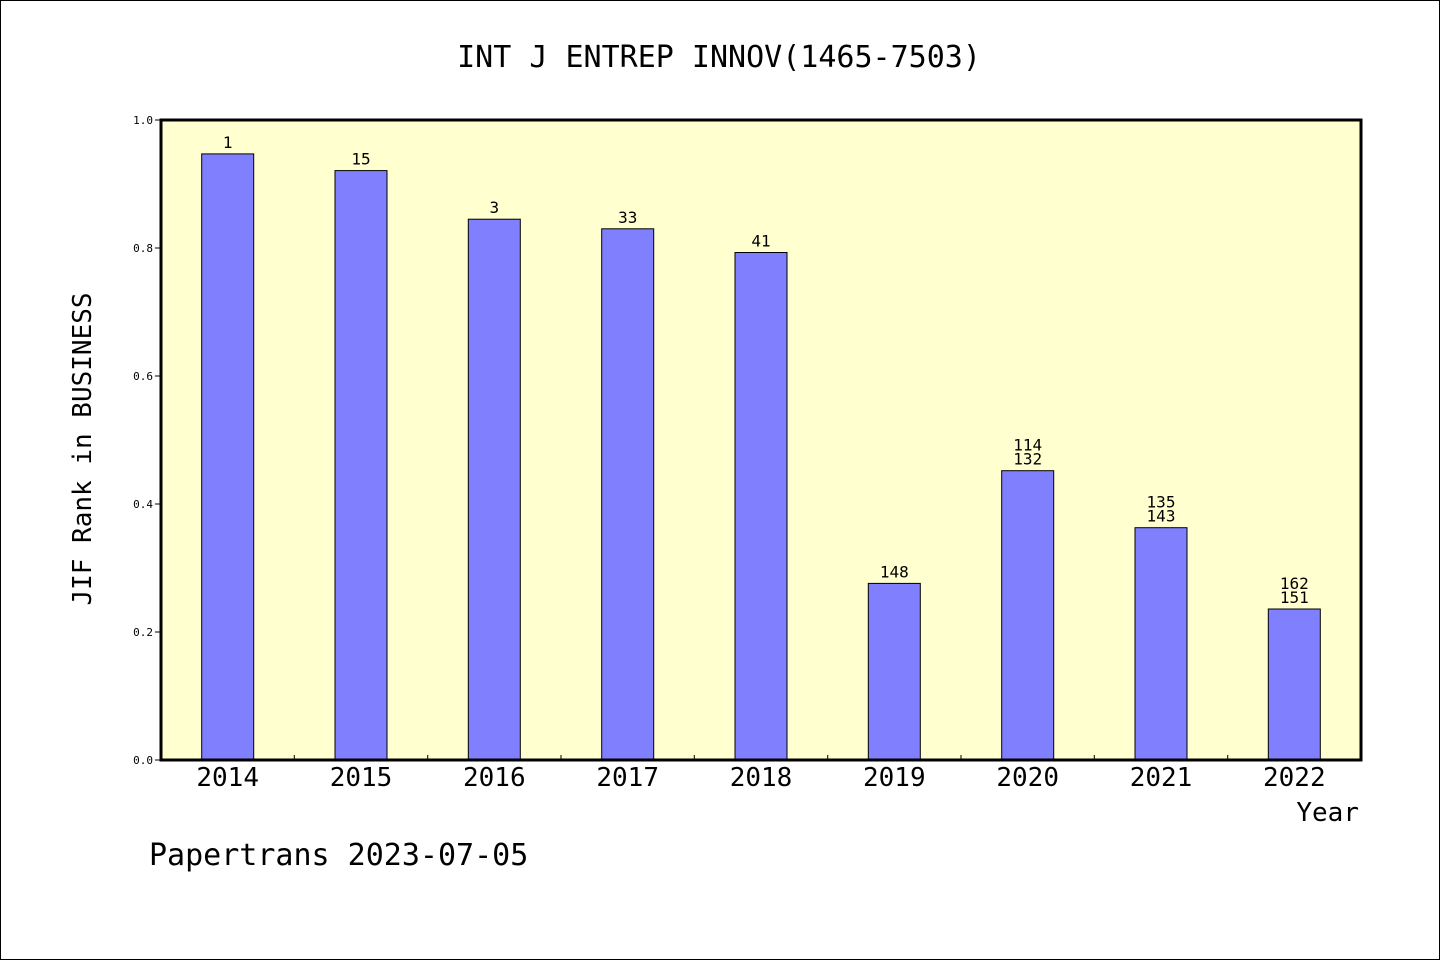 This screenshot has width=1440, height=963. I want to click on x-tick-label-2020: 2020, so click(1027, 778).